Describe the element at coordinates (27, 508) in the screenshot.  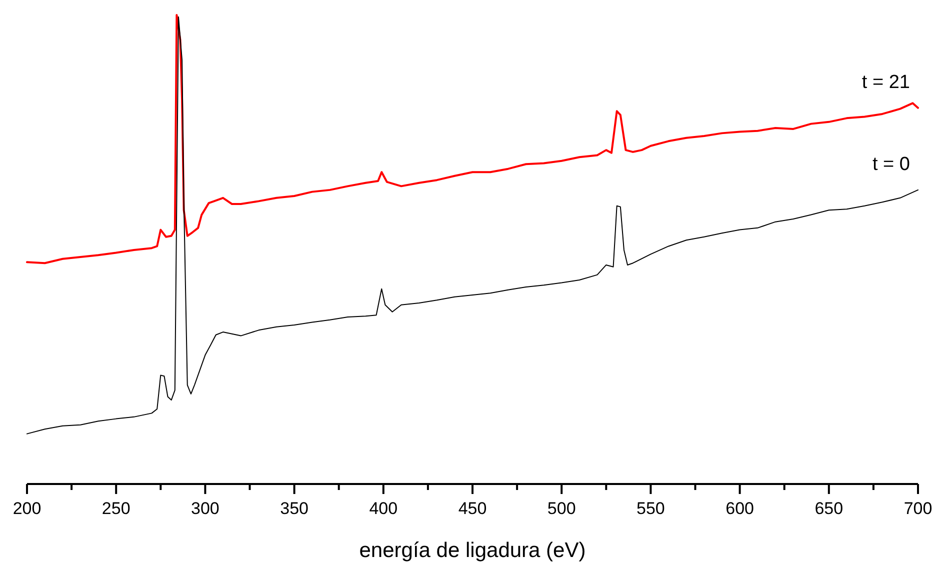
I see `x-tick-label: 200` at that location.